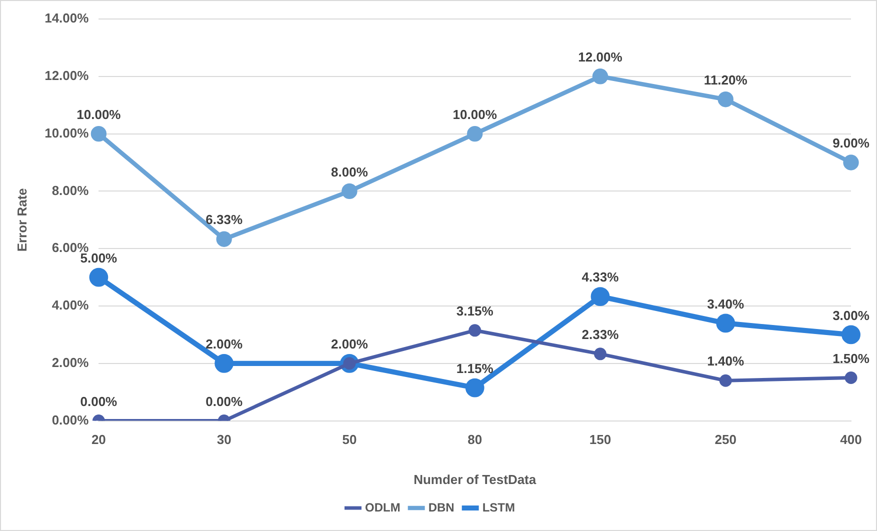 Image resolution: width=877 pixels, height=531 pixels. What do you see at coordinates (224, 220) in the screenshot?
I see `data-label: 6.33%` at bounding box center [224, 220].